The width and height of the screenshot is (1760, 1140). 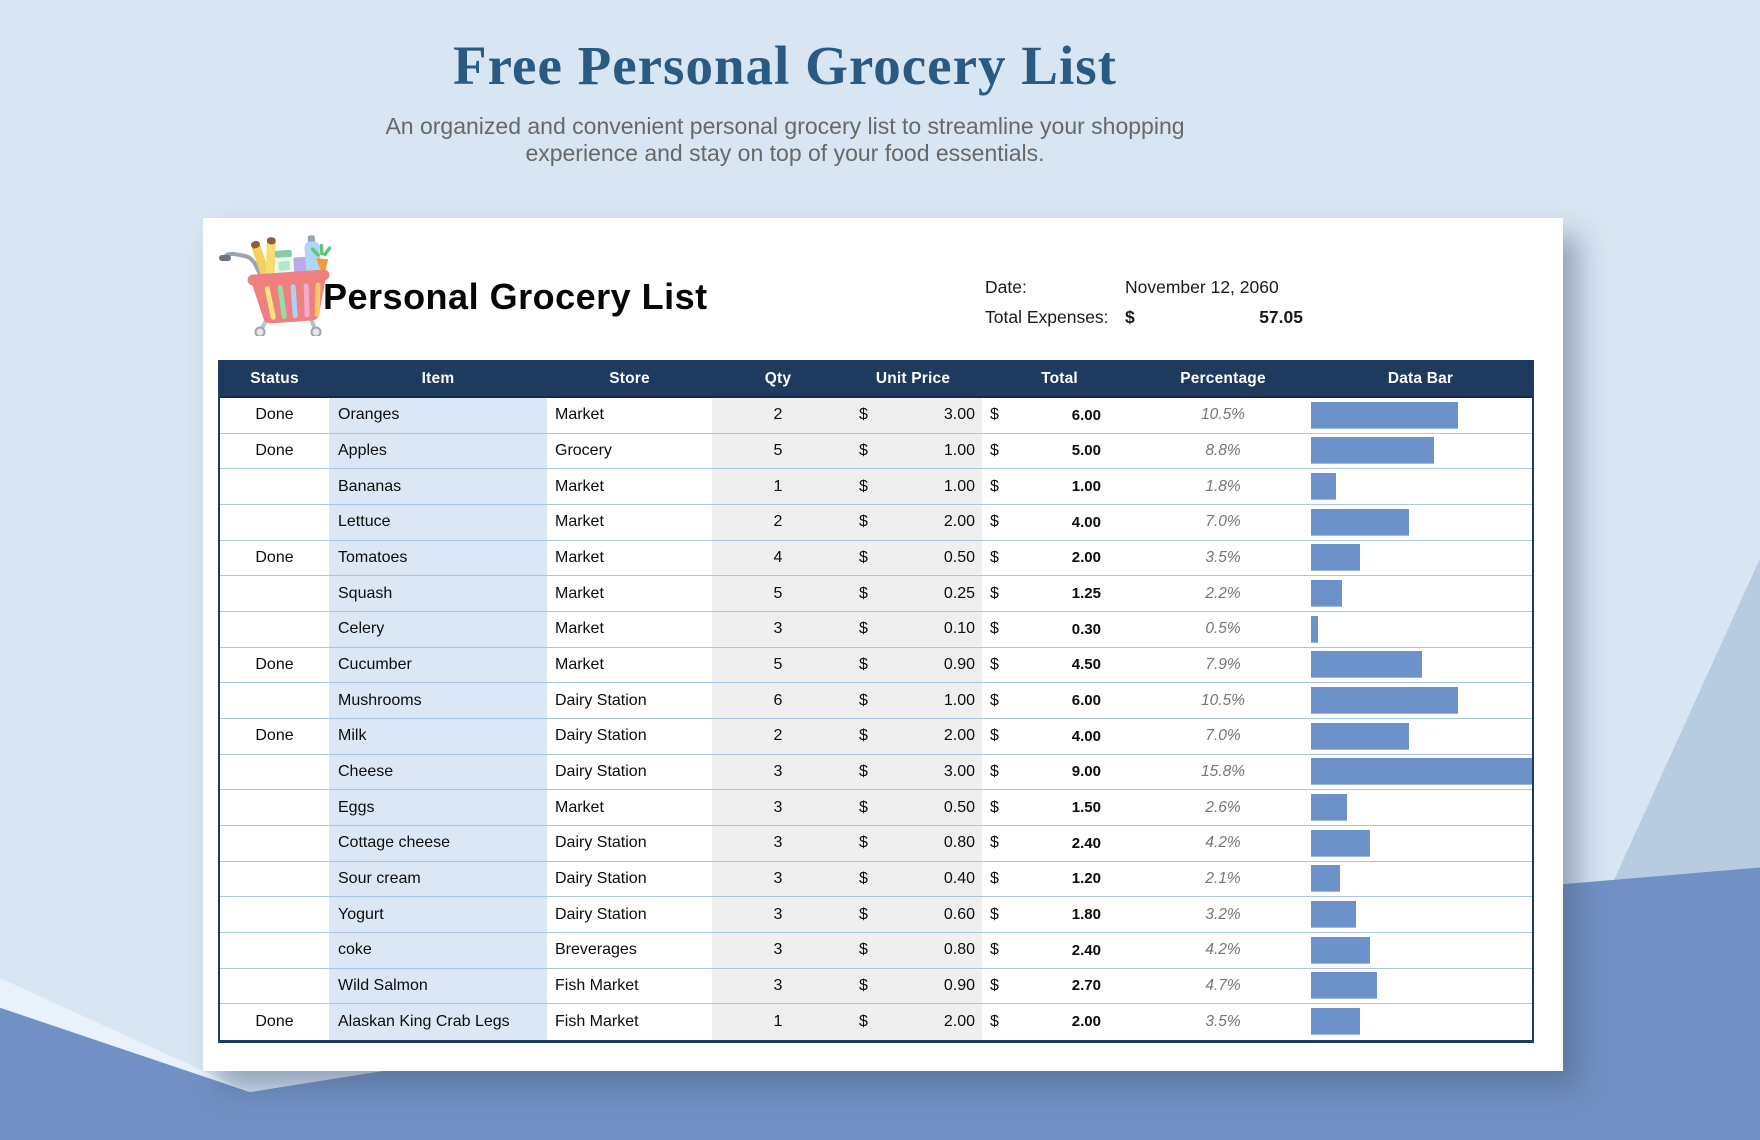 I want to click on cell-percentage: 8.8%, so click(x=1223, y=450).